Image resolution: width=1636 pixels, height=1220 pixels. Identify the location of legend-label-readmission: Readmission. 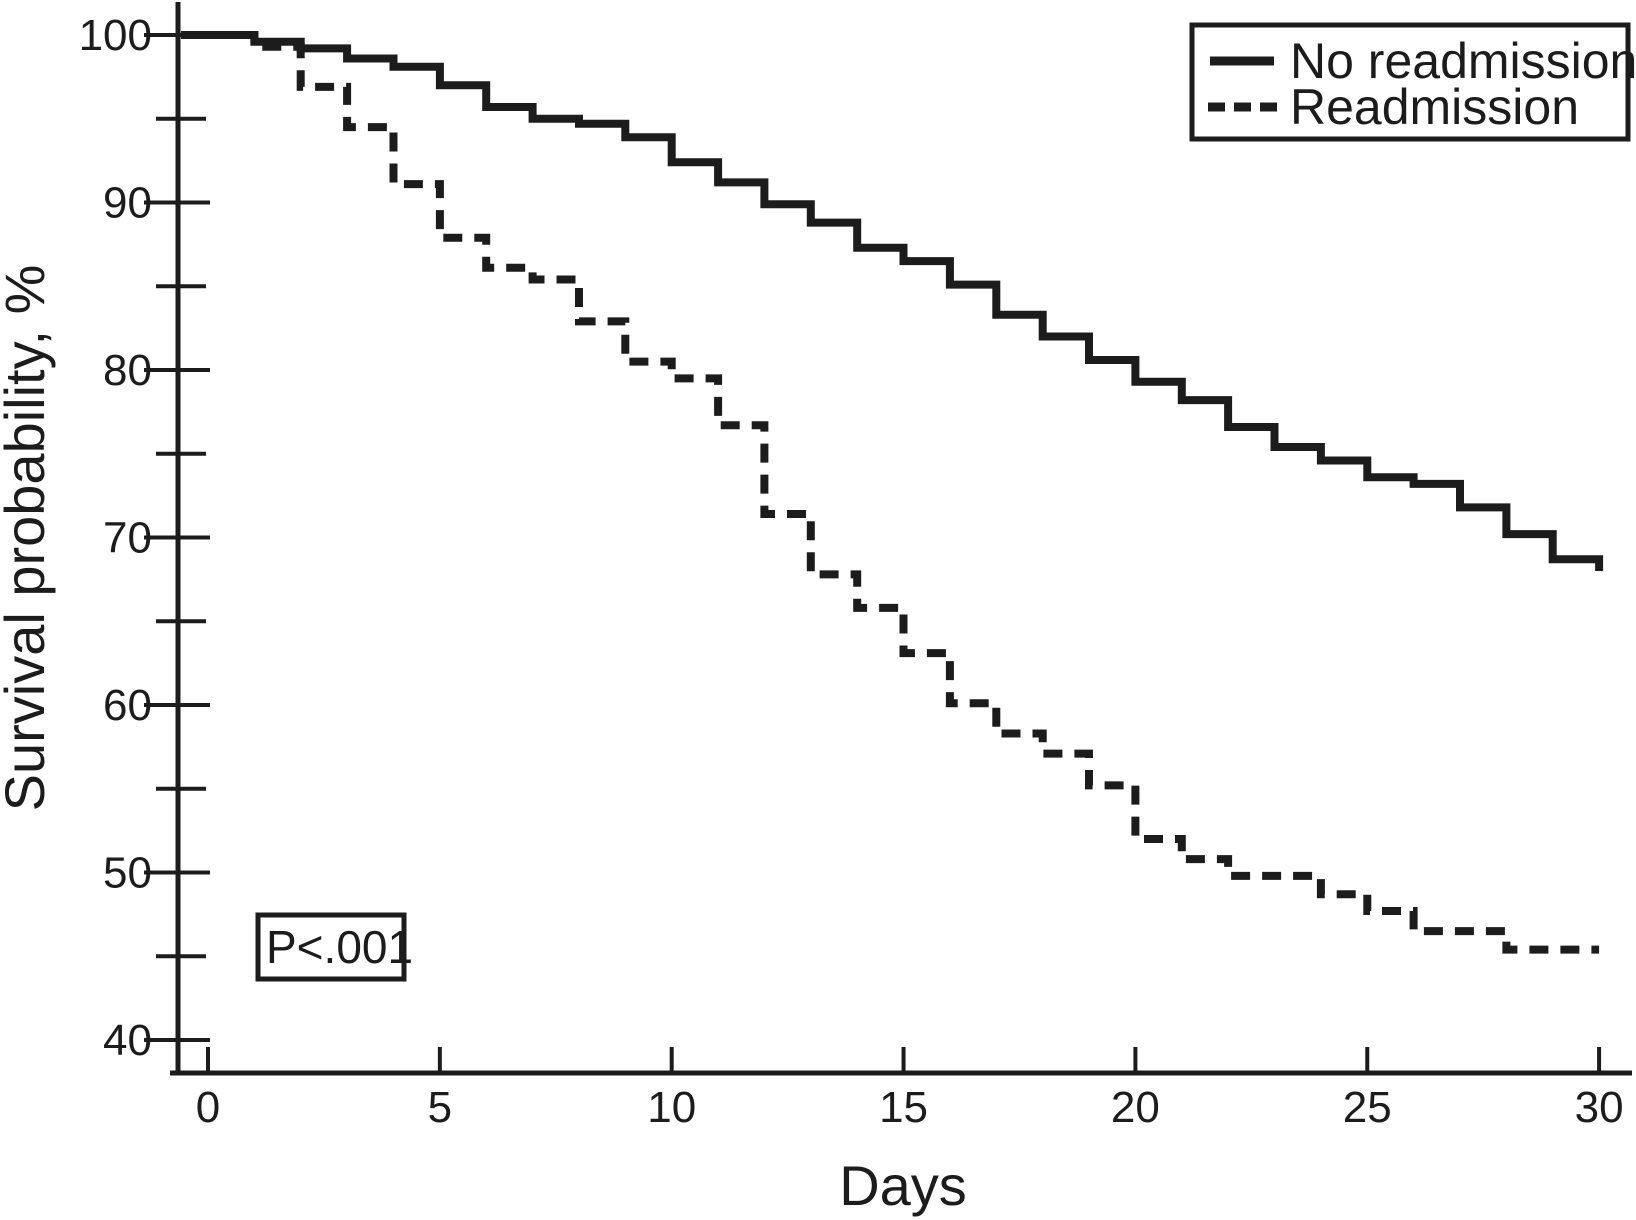
(1434, 107).